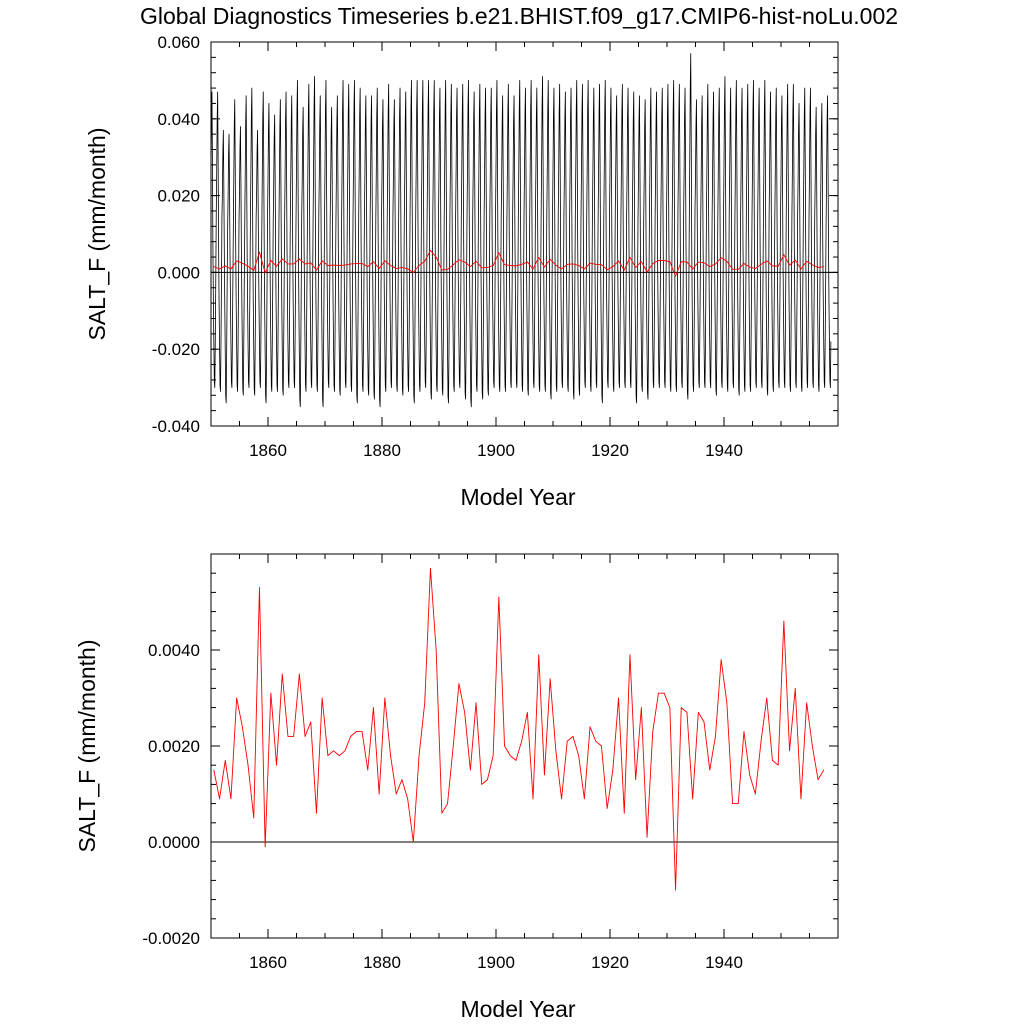 The height and width of the screenshot is (1024, 1024). Describe the element at coordinates (517, 1009) in the screenshot. I see `bottom-x-axis-label: Model Year` at that location.